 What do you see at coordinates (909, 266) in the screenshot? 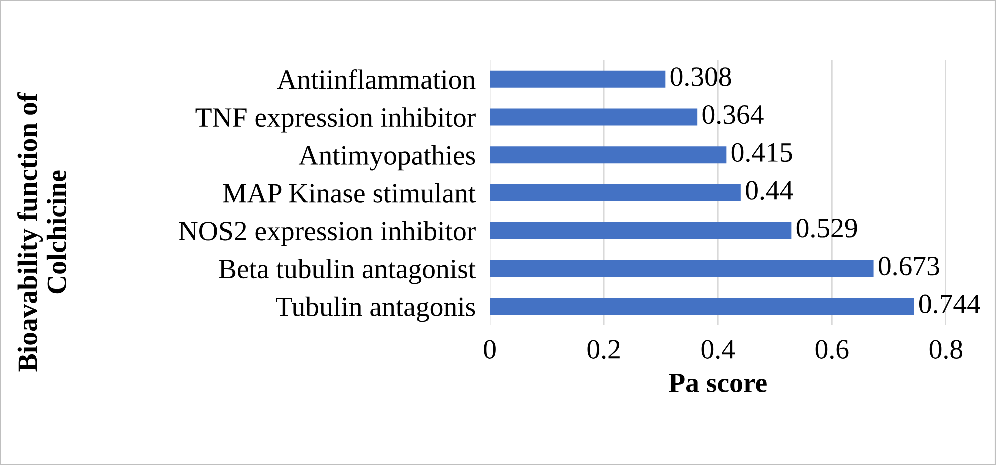
I see `data-label: 0.673` at bounding box center [909, 266].